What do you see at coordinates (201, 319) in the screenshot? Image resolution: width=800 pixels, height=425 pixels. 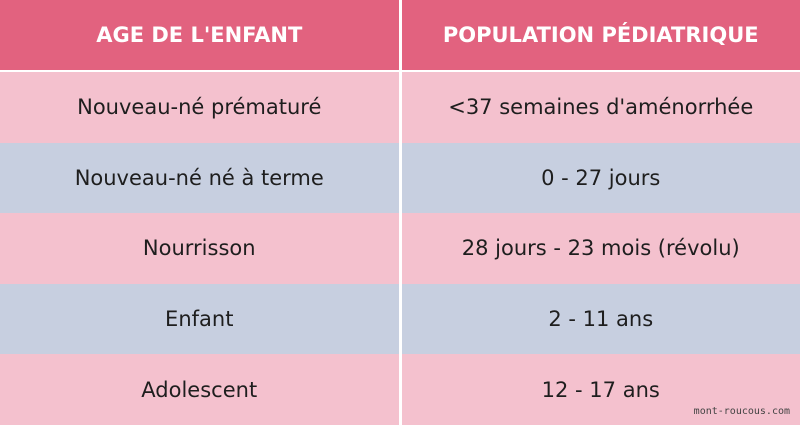 I see `table-cell: Enfant` at bounding box center [201, 319].